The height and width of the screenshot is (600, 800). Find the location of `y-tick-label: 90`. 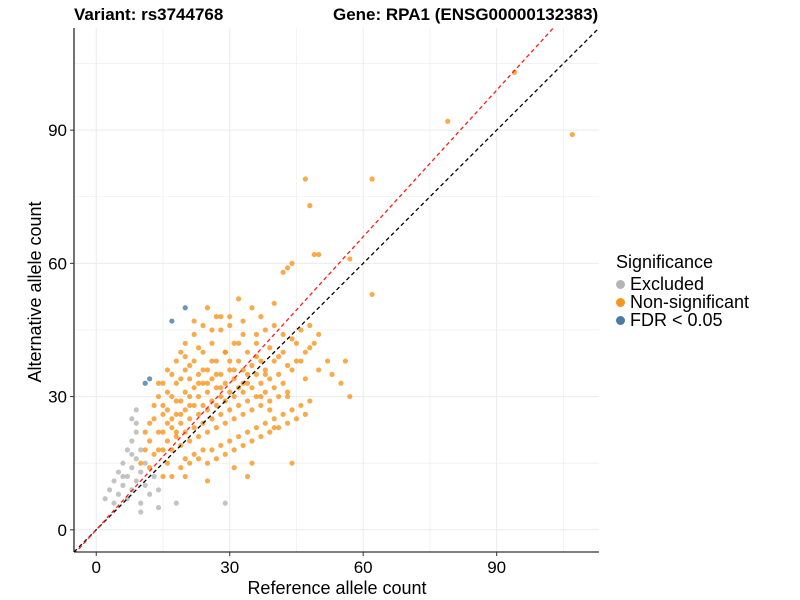

y-tick-label: 90 is located at coordinates (57, 130).